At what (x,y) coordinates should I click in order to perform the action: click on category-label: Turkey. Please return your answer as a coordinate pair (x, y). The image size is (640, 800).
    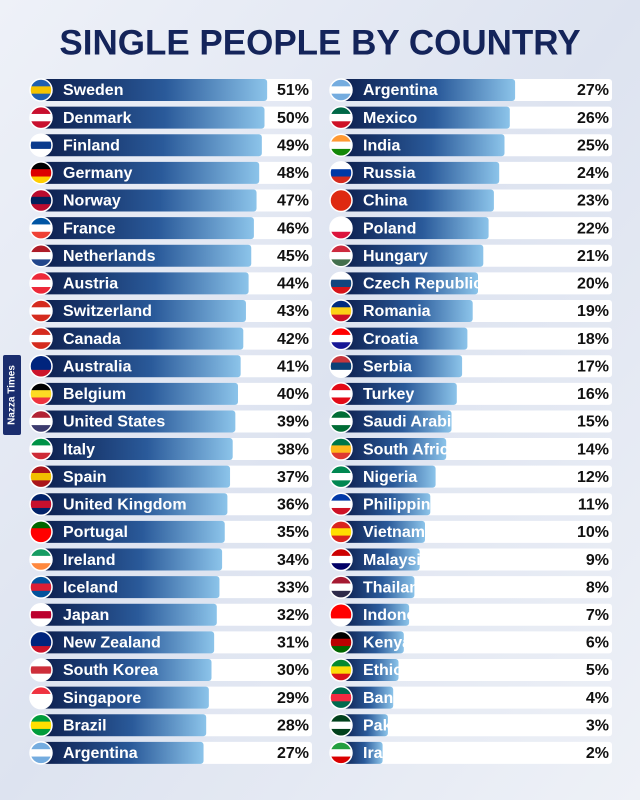
    Looking at the image, I should click on (388, 394).